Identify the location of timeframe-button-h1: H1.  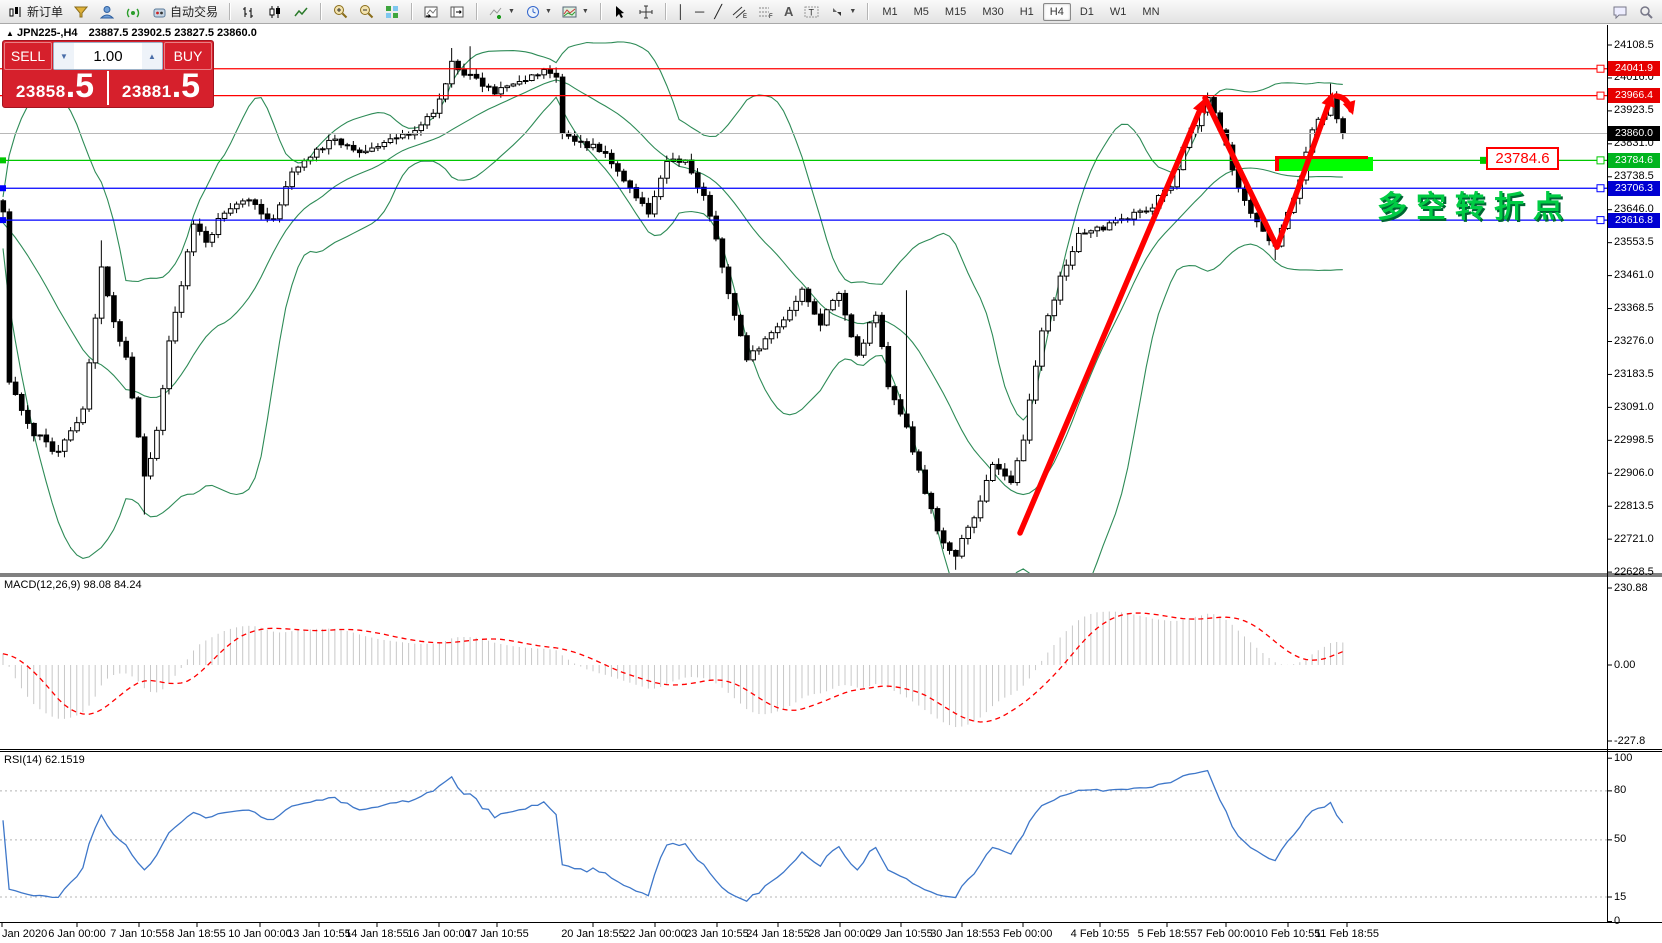
(1026, 11).